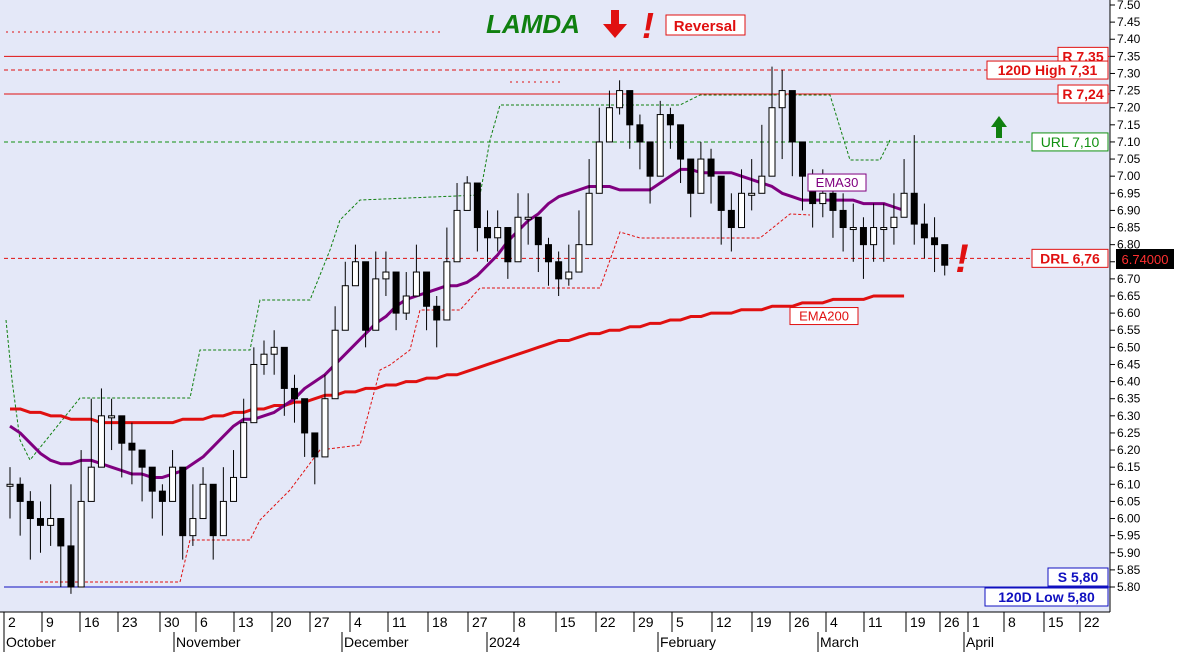 This screenshot has height=667, width=1188. I want to click on ema200-label-box, so click(824, 316).